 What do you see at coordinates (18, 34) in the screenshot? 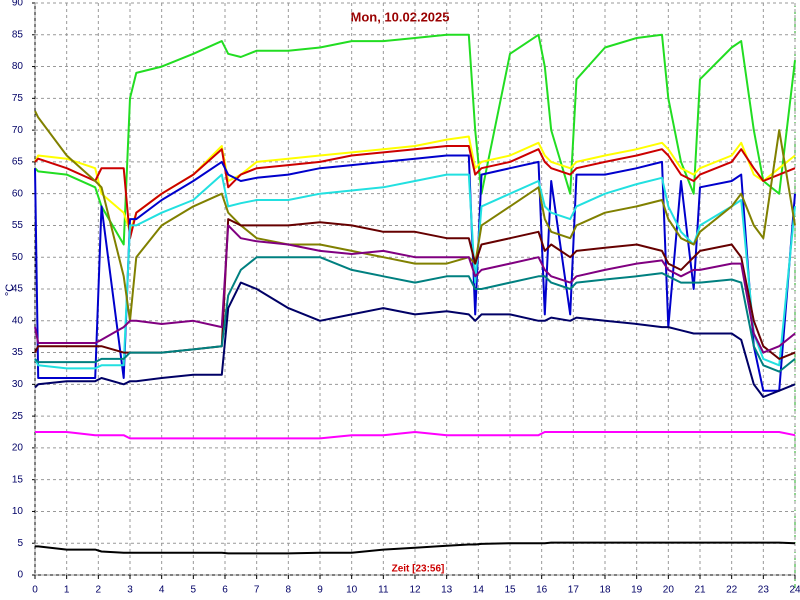
I see `y-tick-label: 85` at bounding box center [18, 34].